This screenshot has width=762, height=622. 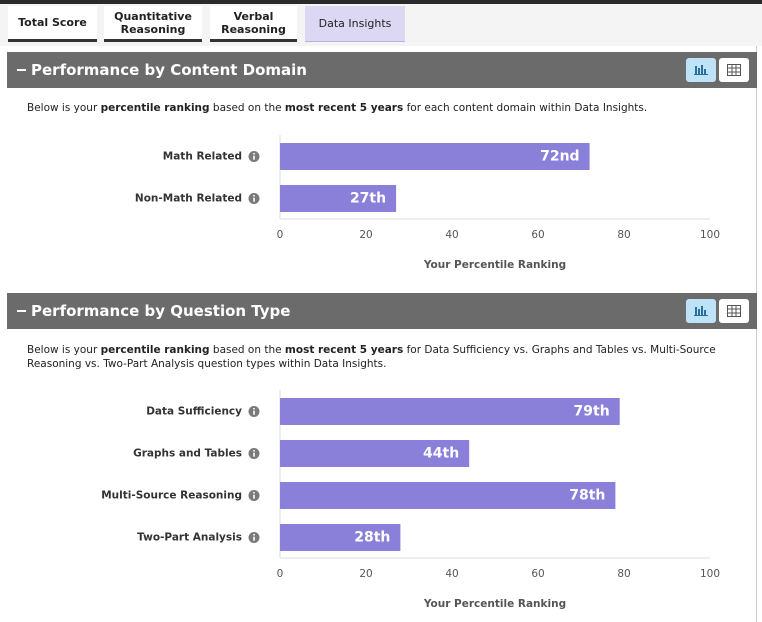 I want to click on frame-border, so click(x=756, y=334).